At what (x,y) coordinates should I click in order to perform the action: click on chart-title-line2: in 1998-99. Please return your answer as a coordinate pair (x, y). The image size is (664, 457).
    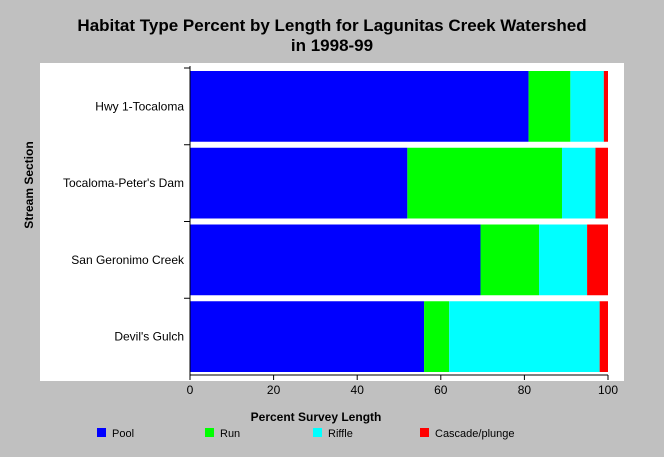
    Looking at the image, I should click on (332, 45).